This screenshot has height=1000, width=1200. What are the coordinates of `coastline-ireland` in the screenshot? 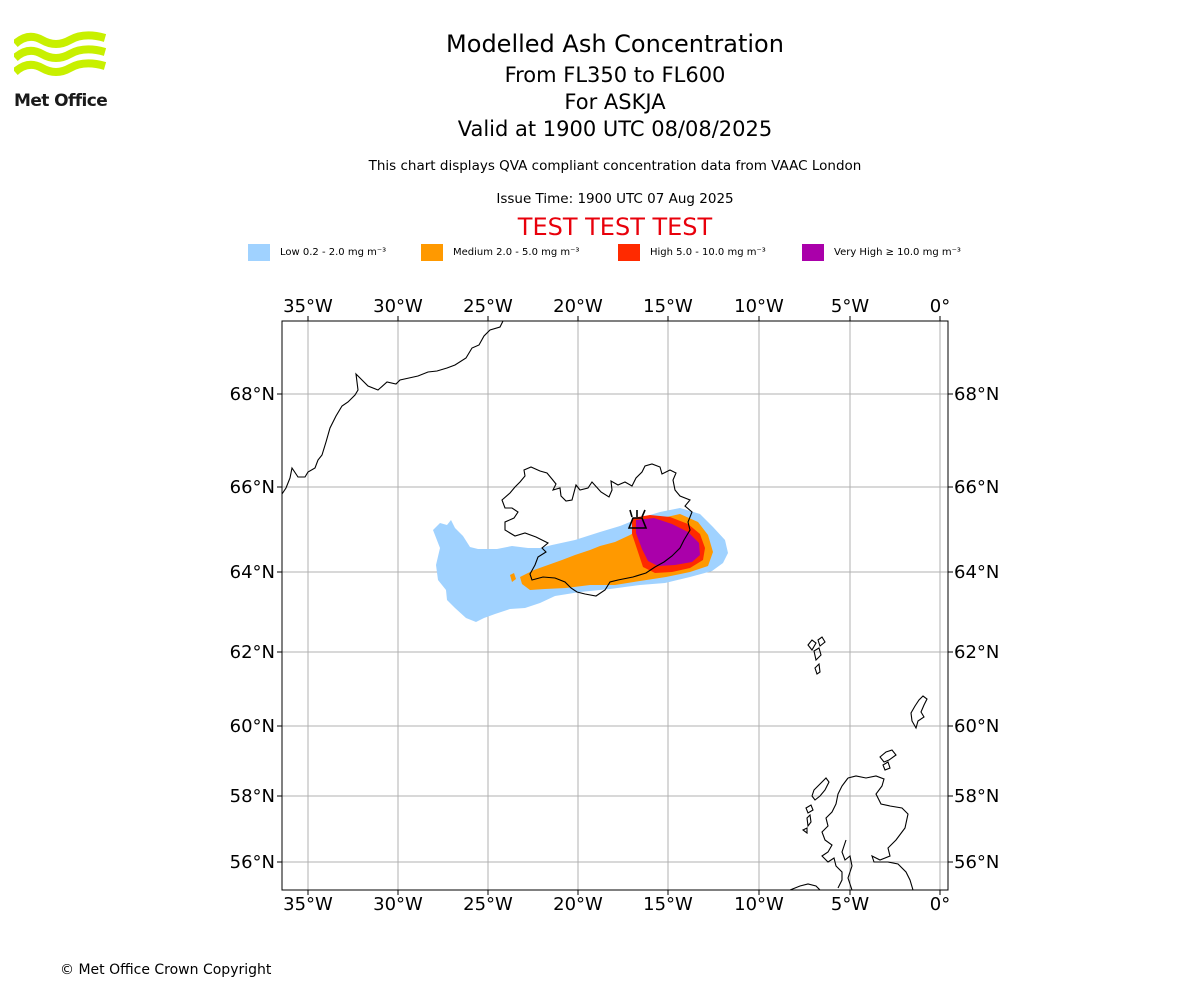 It's located at (805, 886).